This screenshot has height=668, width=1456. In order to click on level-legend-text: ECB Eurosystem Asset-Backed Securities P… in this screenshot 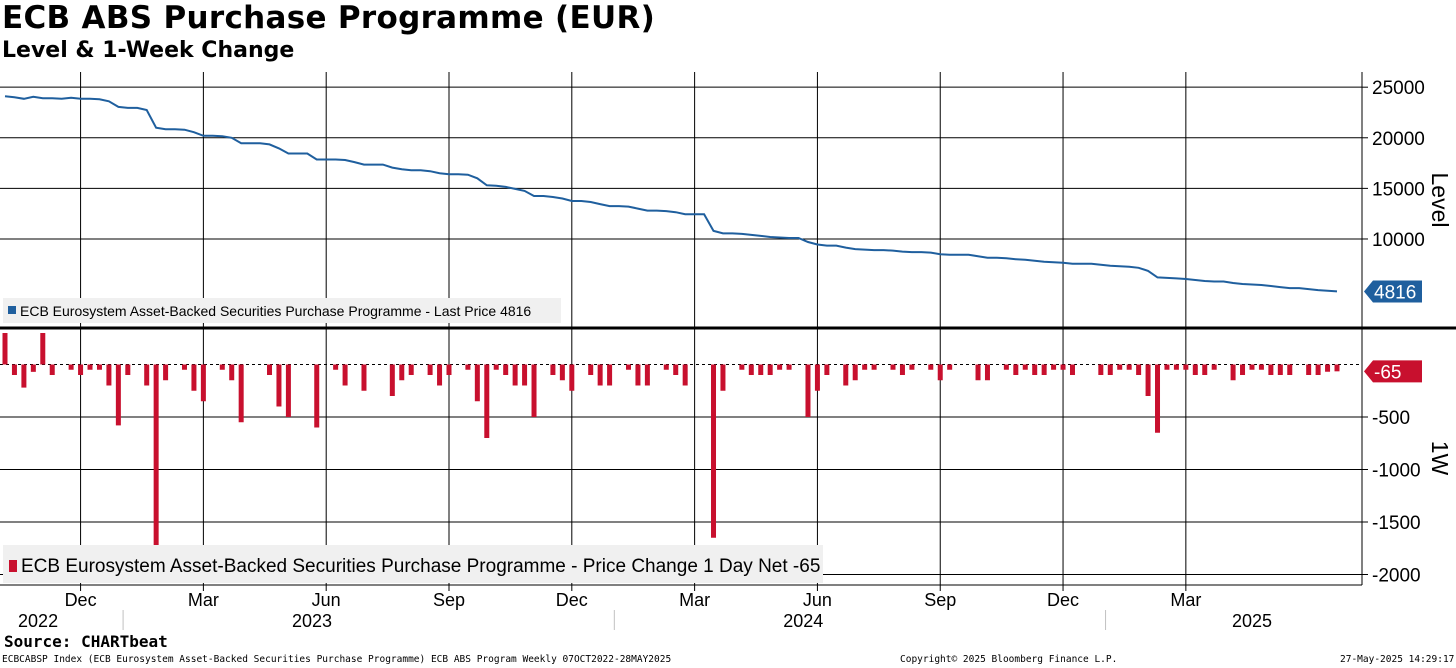, I will do `click(275, 311)`.